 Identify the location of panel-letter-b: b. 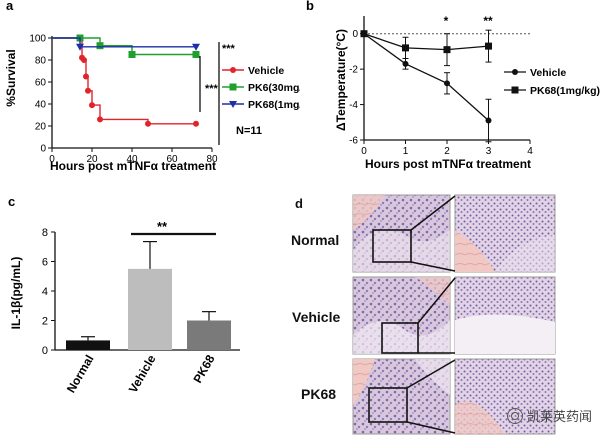
(310, 6).